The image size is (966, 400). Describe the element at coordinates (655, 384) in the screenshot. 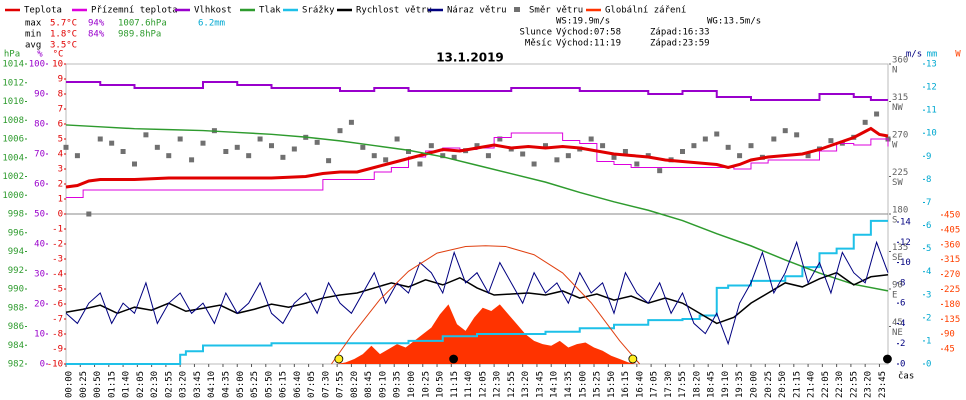

I see `x-tick-label: 17:05` at that location.